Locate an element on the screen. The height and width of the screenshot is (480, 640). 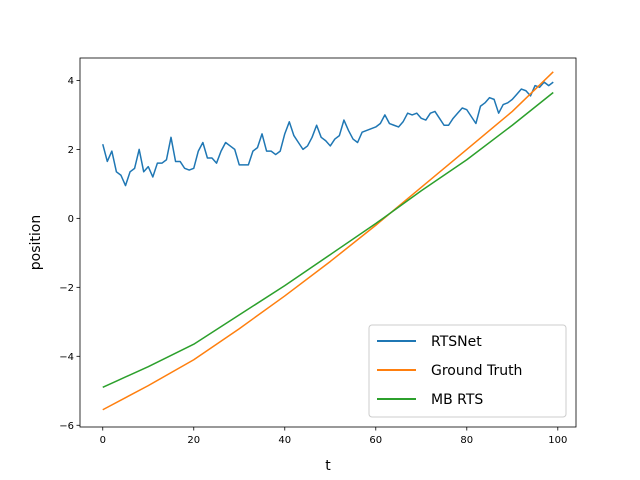
legend-label-0: RTSNet is located at coordinates (456, 342).